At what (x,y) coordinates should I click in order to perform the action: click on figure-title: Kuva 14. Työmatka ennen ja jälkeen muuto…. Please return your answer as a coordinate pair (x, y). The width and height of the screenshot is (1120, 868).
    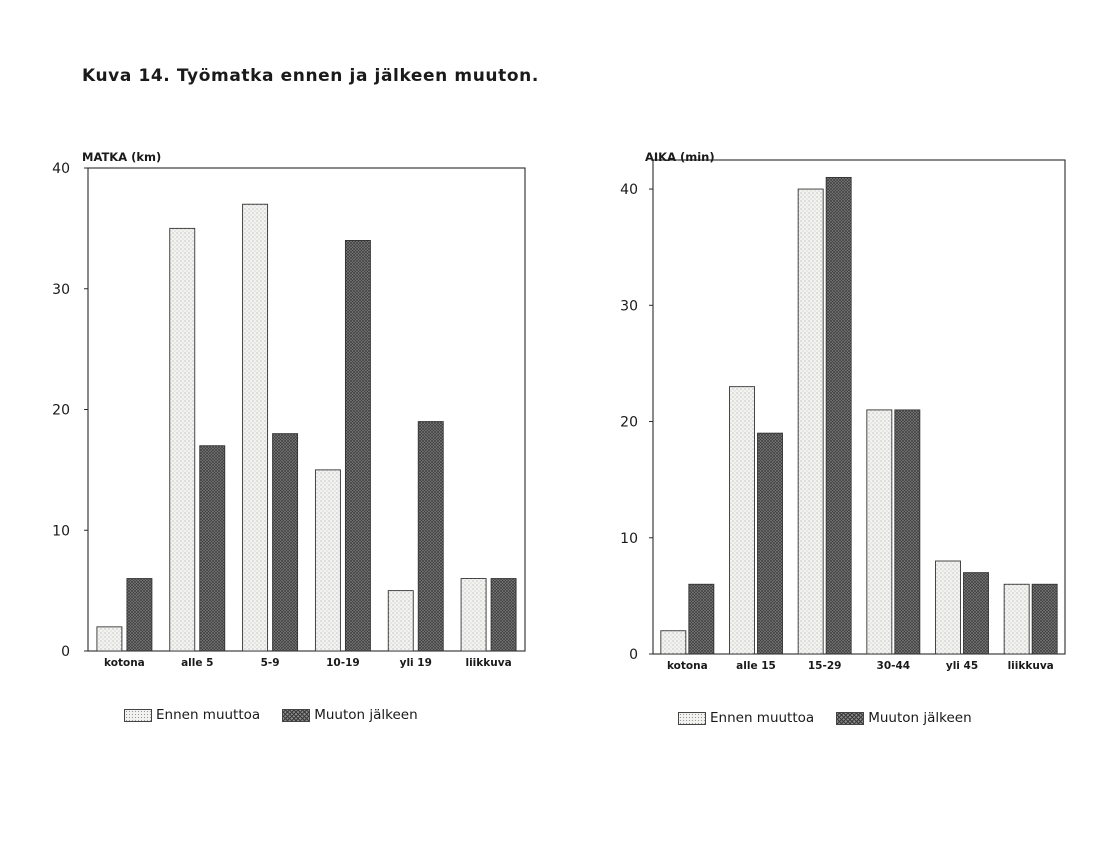
    Looking at the image, I should click on (310, 76).